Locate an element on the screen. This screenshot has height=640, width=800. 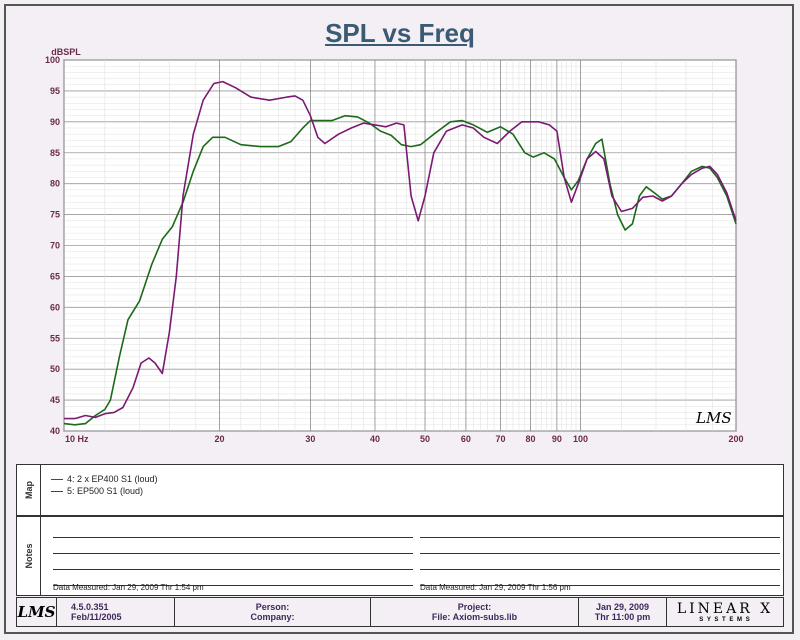
file-label: File: Axiom-subs.lib is located at coordinates (474, 617).